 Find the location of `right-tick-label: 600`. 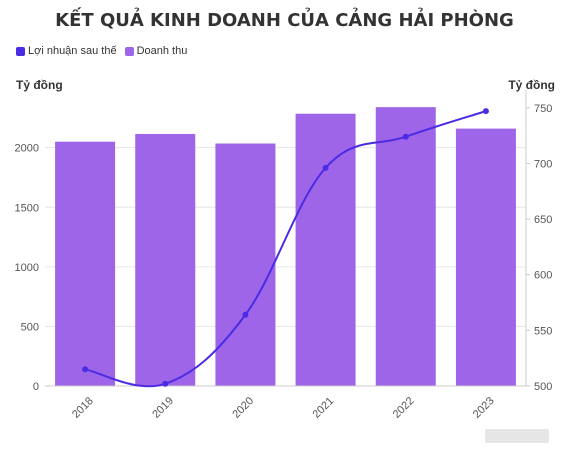

right-tick-label: 600 is located at coordinates (543, 276).